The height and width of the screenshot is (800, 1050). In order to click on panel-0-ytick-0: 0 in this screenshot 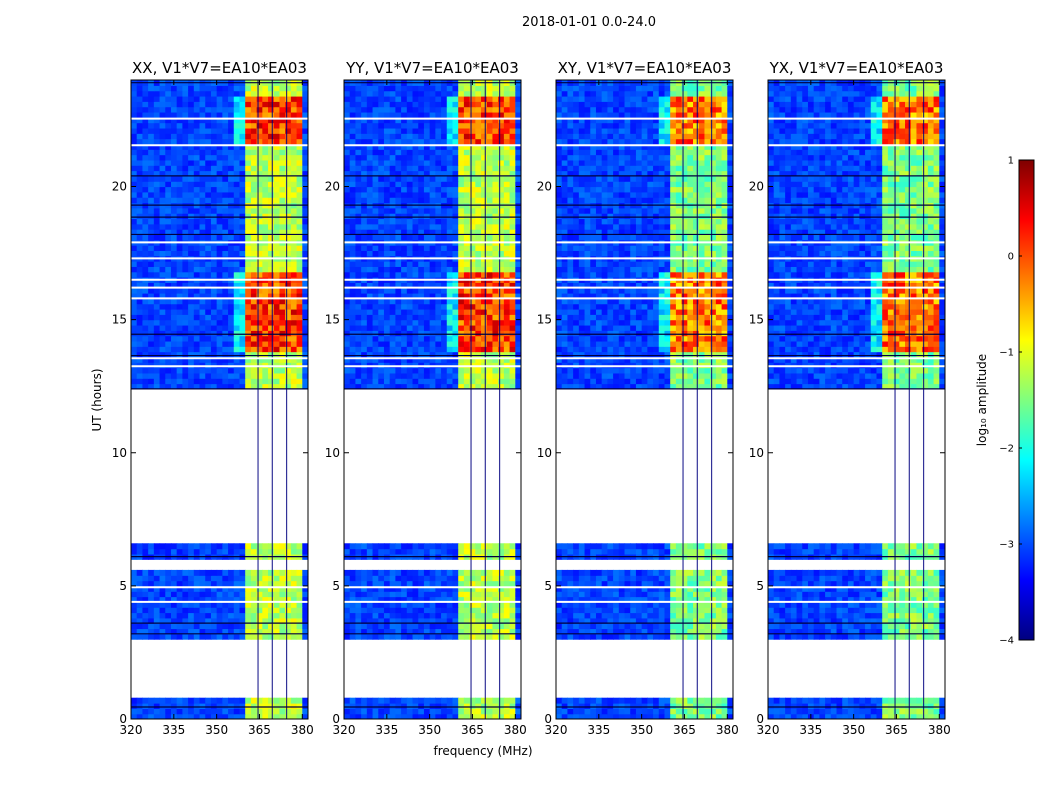, I will do `click(123, 719)`.